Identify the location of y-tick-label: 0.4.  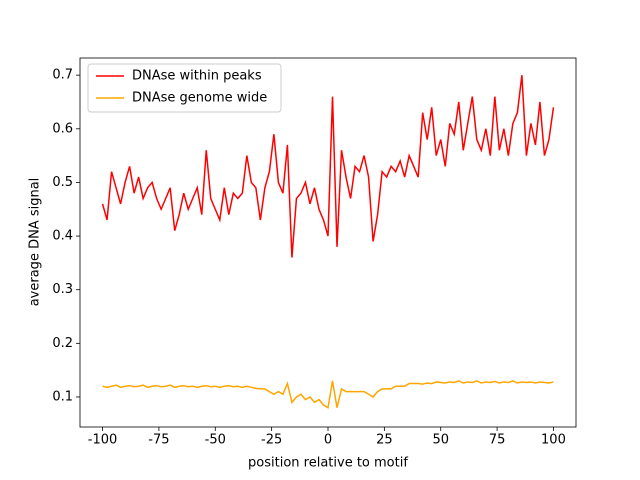
(62, 236).